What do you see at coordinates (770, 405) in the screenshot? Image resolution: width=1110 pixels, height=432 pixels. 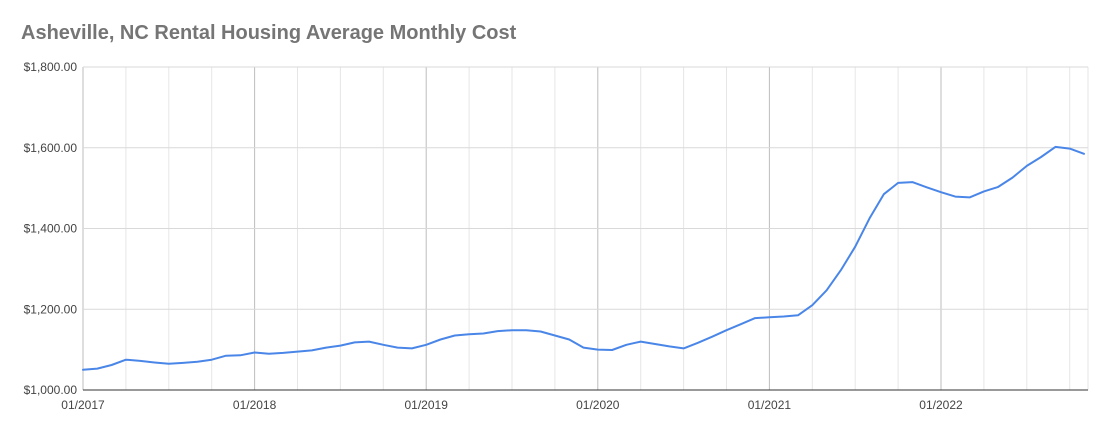 I see `x-tick-label: 01/2021` at bounding box center [770, 405].